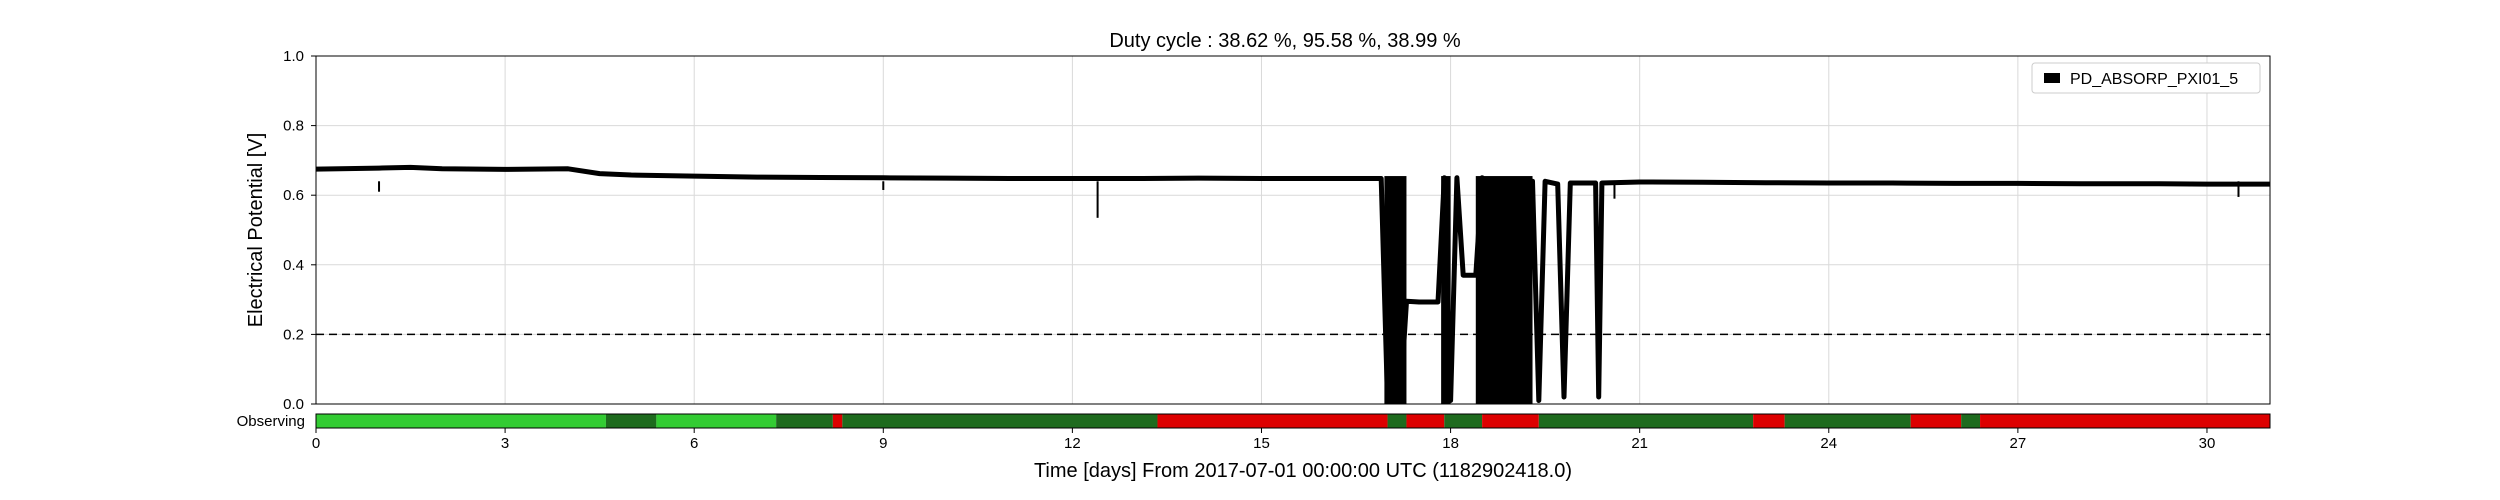 This screenshot has height=500, width=2500. I want to click on x-tick-label: 30, so click(2207, 443).